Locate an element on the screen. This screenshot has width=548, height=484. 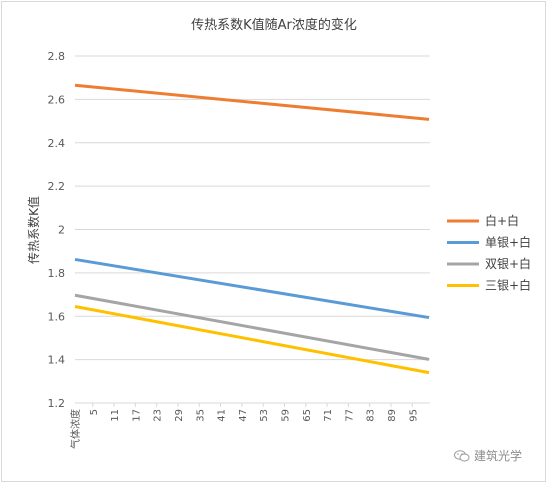
x-tick-label: 95 is located at coordinates (413, 415).